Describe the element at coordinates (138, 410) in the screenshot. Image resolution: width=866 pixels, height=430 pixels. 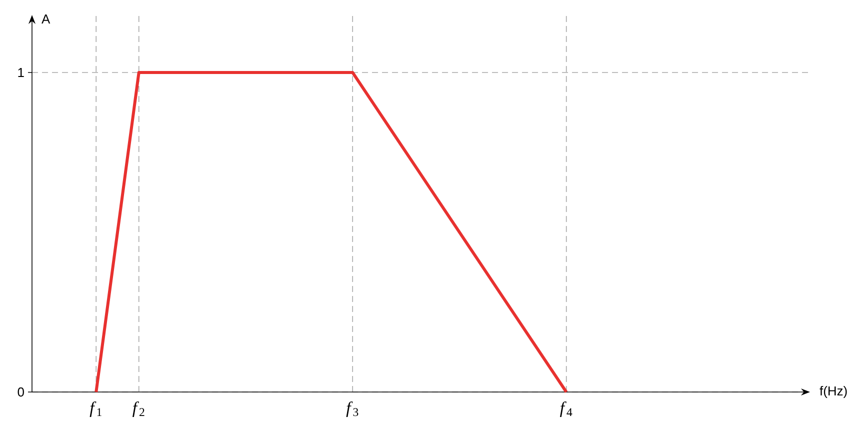
I see `x-tick-label: f$_{2}$` at that location.